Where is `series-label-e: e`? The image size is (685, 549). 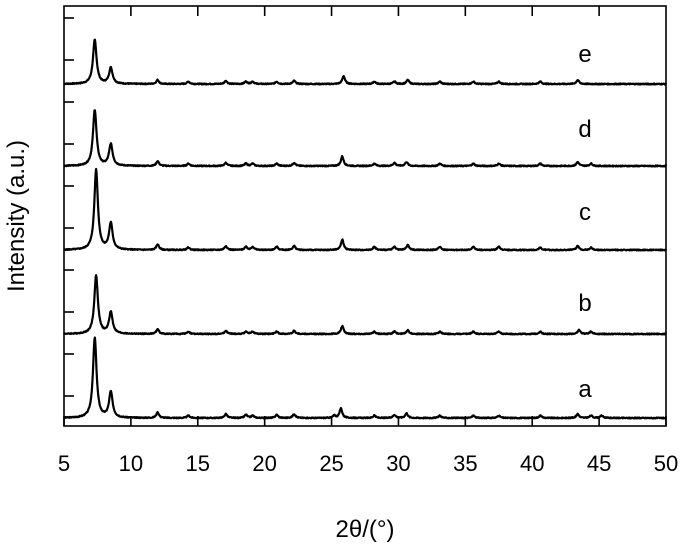
series-label-e: e is located at coordinates (584, 54).